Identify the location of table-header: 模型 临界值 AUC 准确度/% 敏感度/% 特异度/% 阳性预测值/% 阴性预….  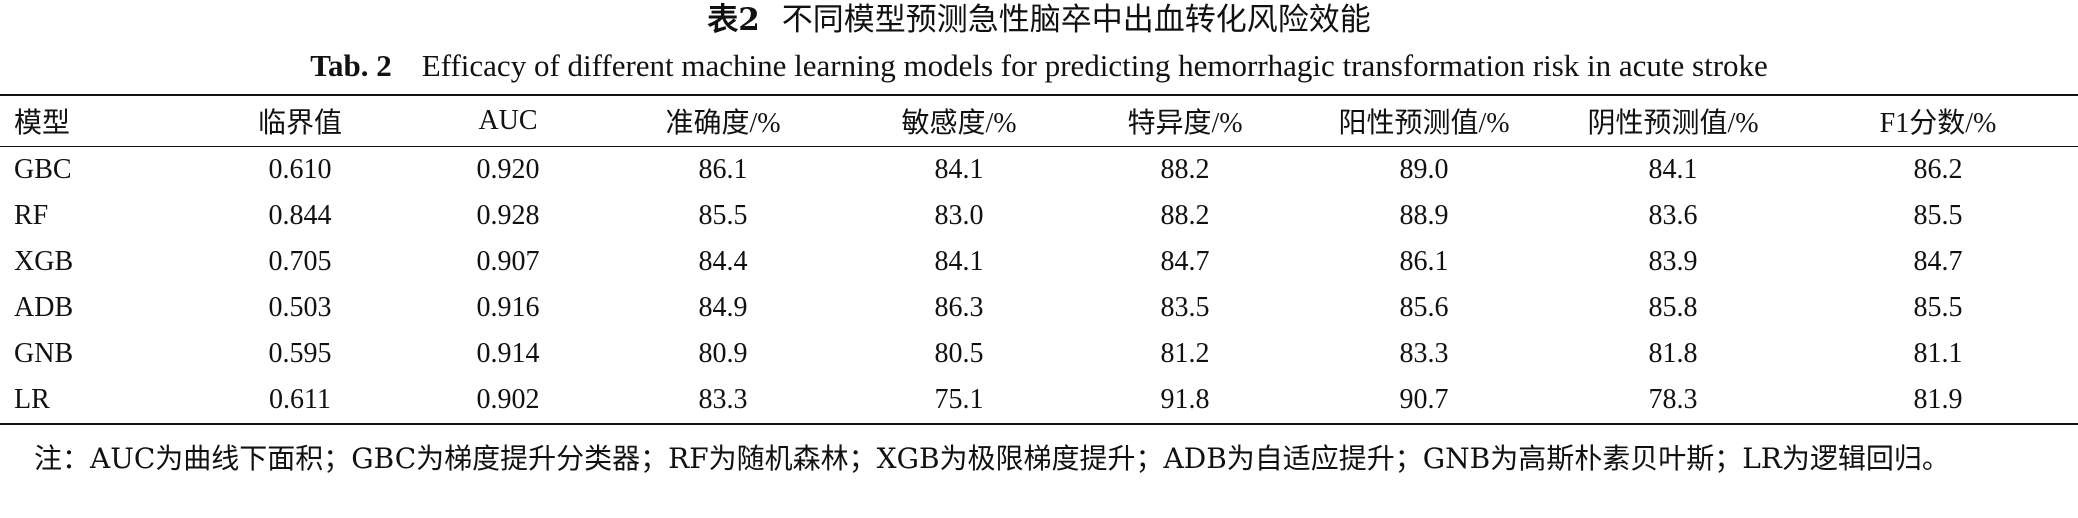
(1039, 121).